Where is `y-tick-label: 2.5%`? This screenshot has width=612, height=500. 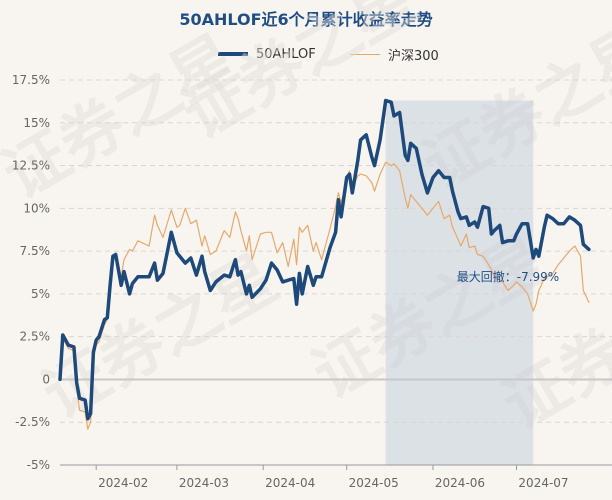
y-tick-label: 2.5% is located at coordinates (35, 337).